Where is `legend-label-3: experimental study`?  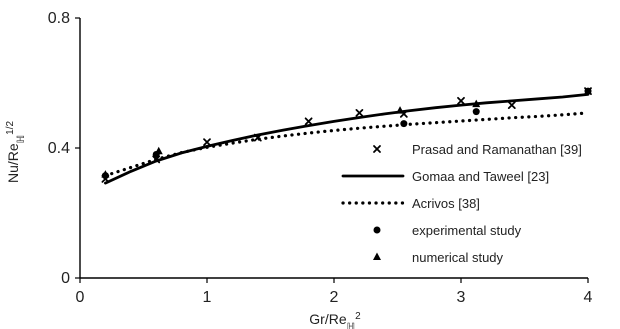
legend-label-3: experimental study is located at coordinates (467, 230).